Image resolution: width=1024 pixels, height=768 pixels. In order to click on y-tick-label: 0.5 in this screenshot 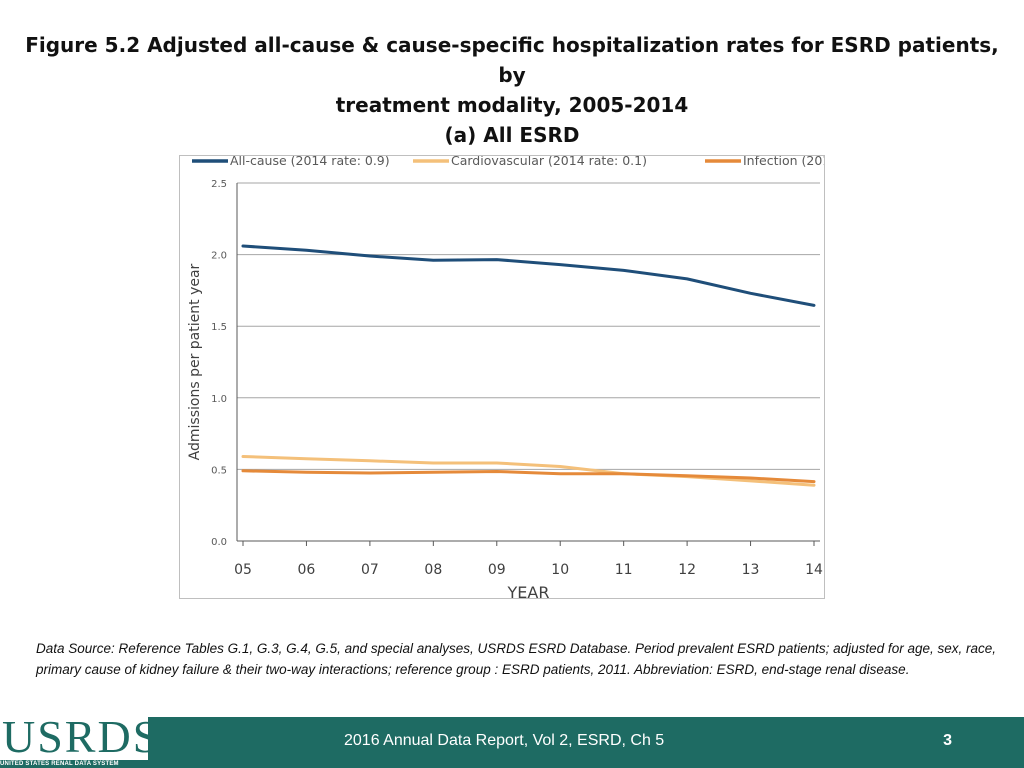, I will do `click(219, 470)`.